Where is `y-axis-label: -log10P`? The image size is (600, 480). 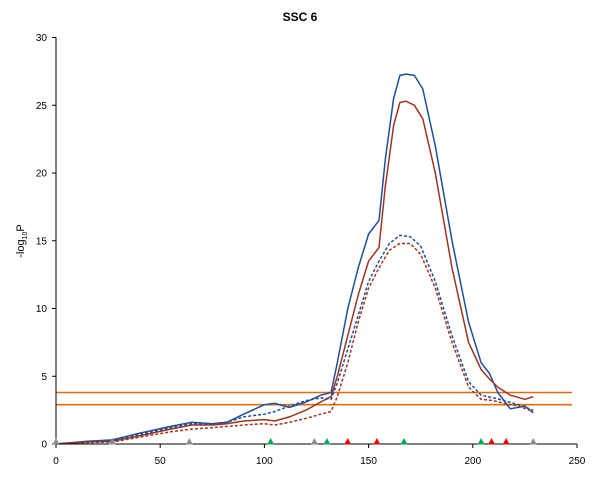
y-axis-label: -log10P is located at coordinates (22, 240).